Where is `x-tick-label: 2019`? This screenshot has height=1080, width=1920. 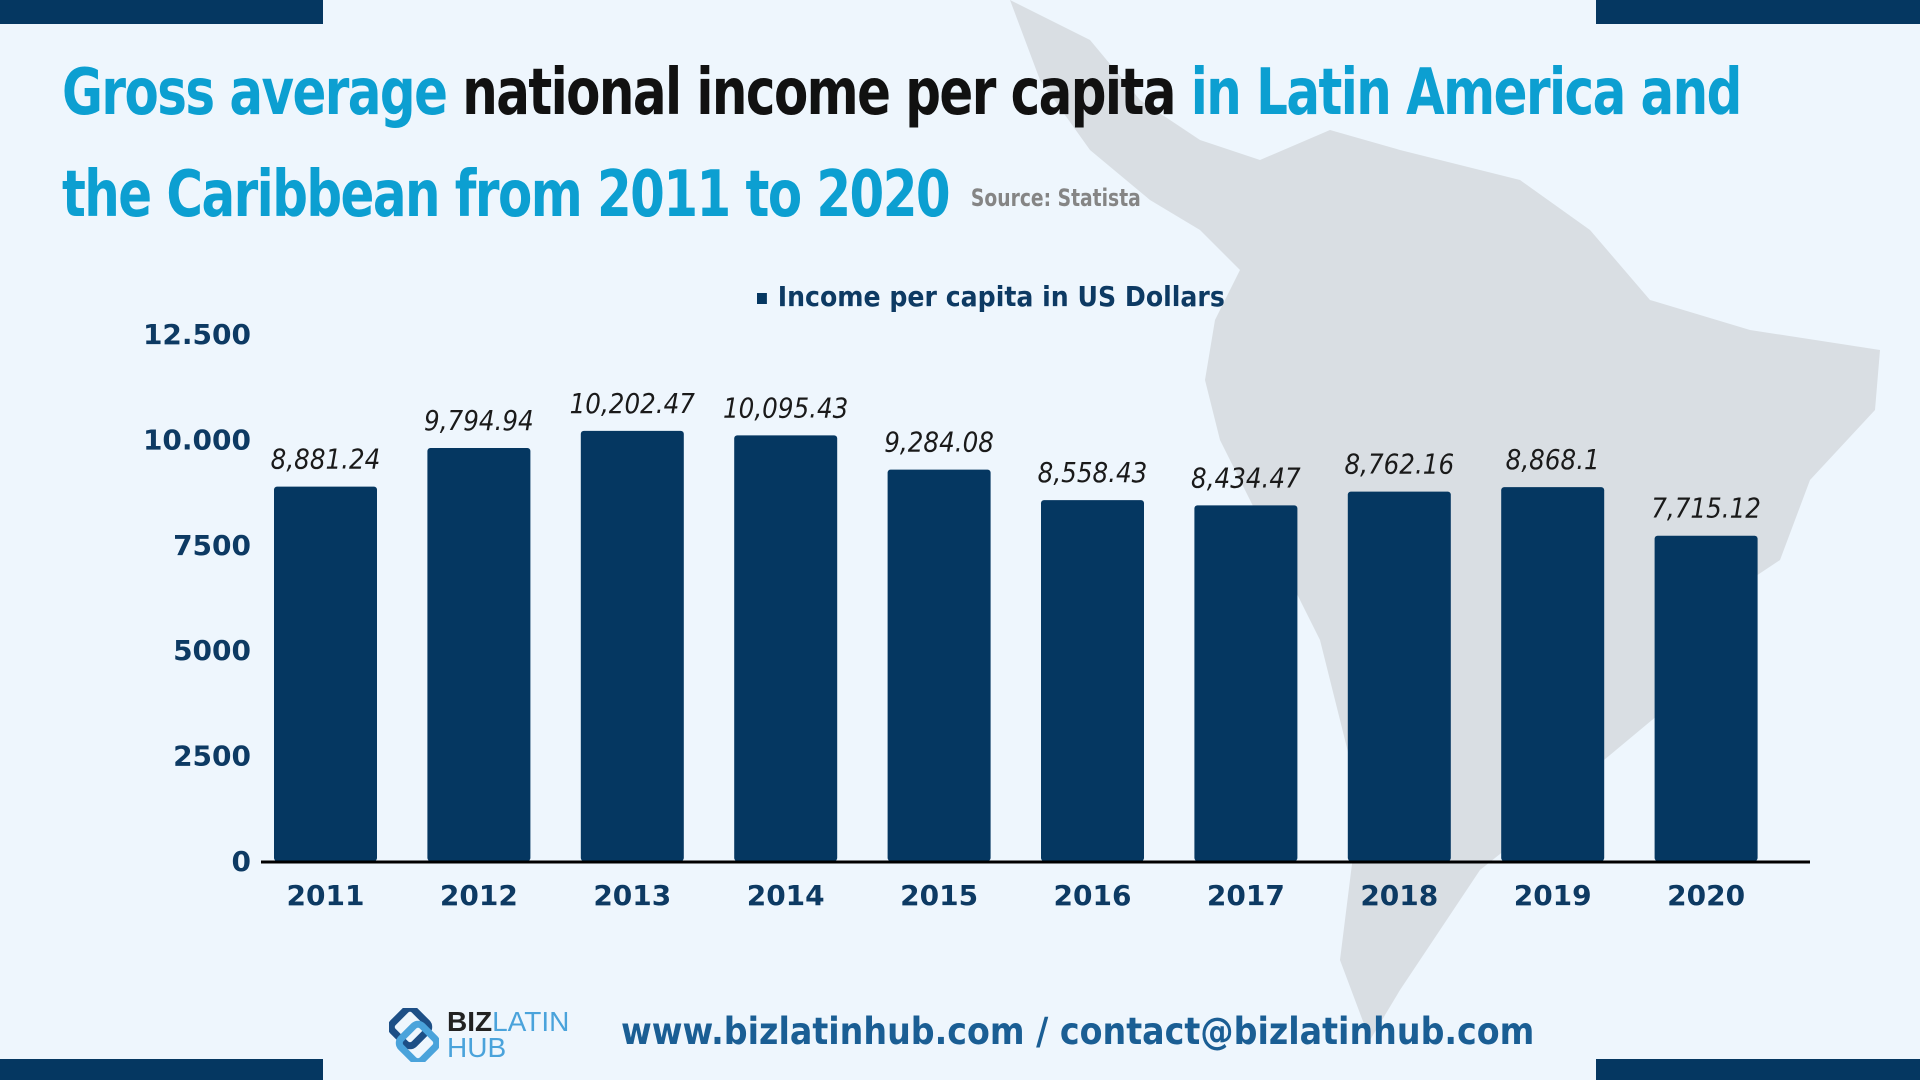
x-tick-label: 2019 is located at coordinates (1553, 895).